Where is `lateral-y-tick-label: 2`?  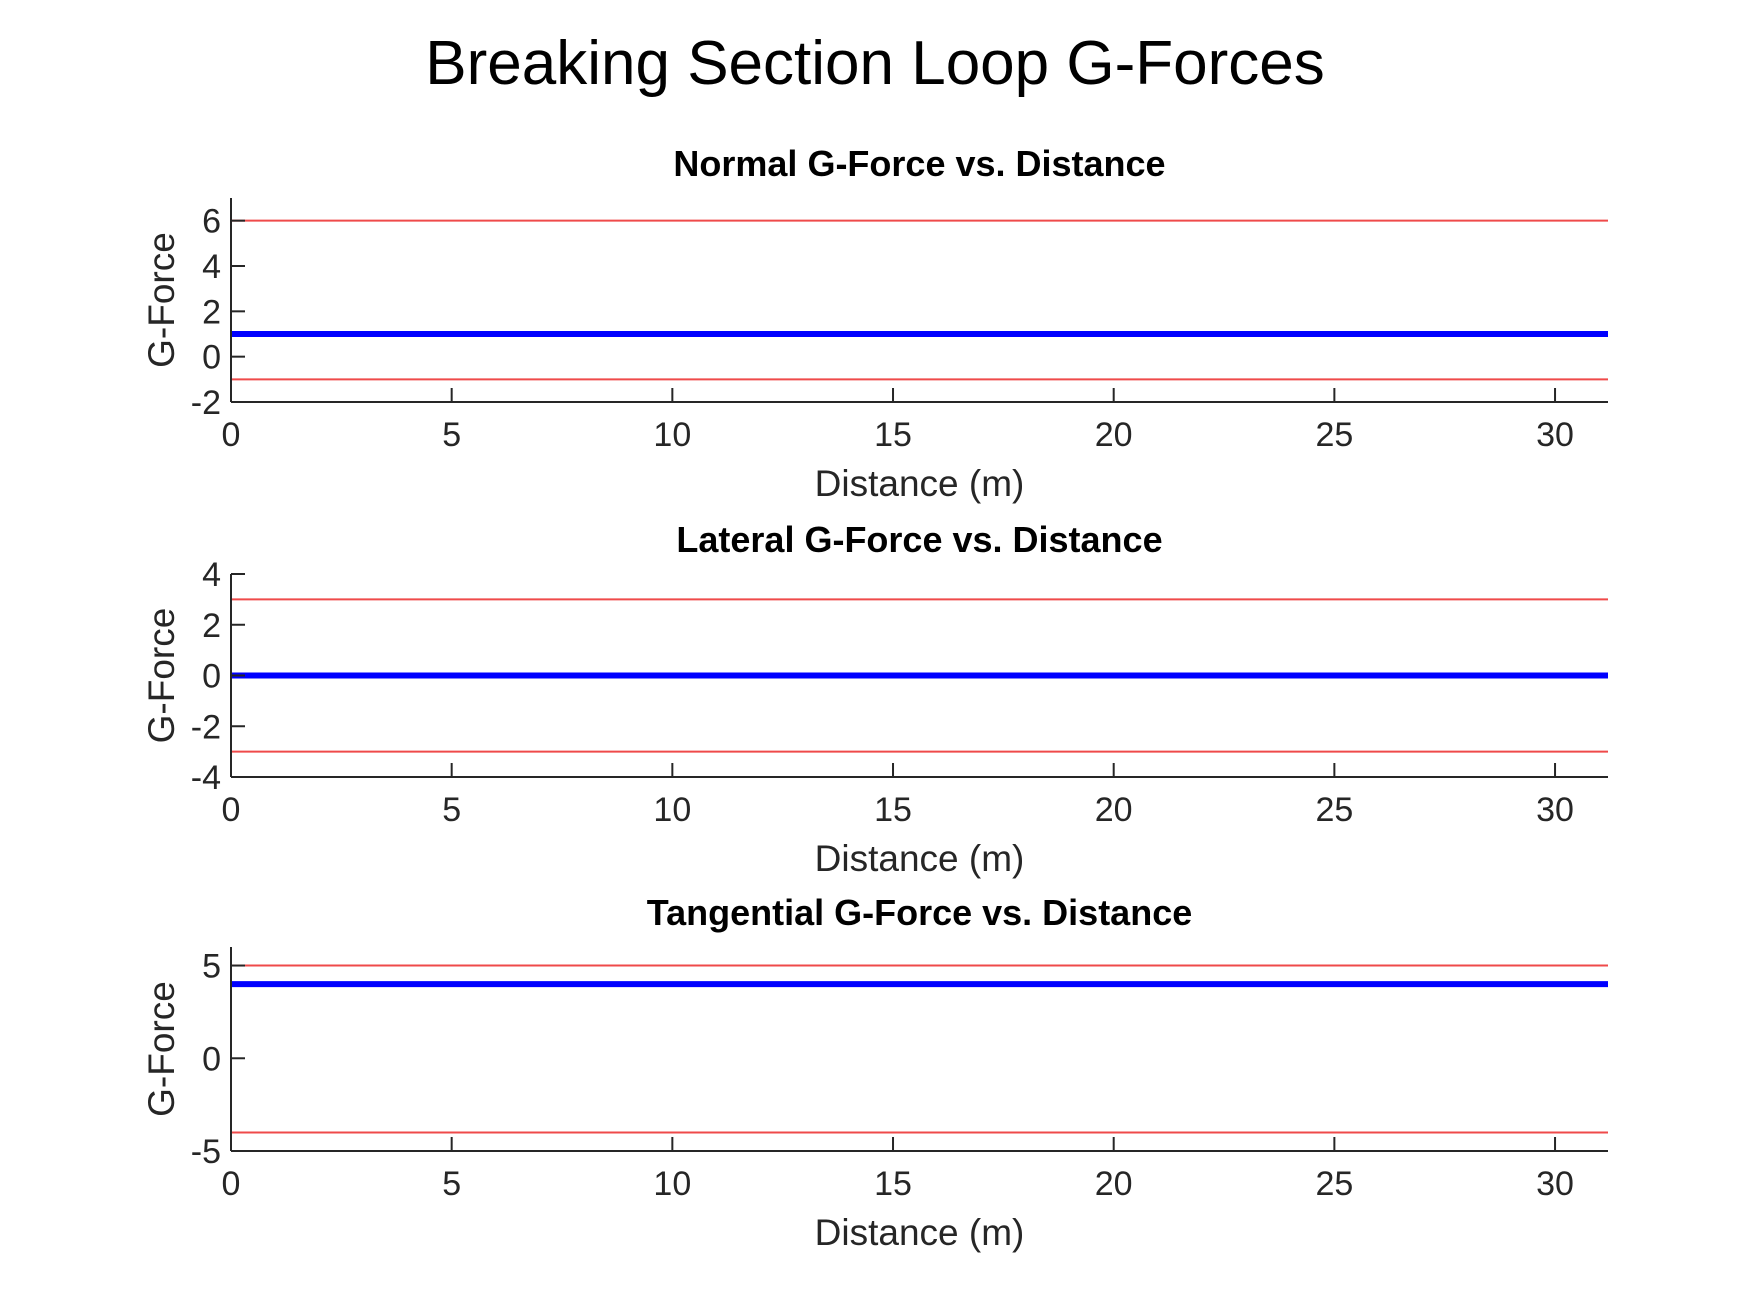
lateral-y-tick-label: 2 is located at coordinates (211, 626).